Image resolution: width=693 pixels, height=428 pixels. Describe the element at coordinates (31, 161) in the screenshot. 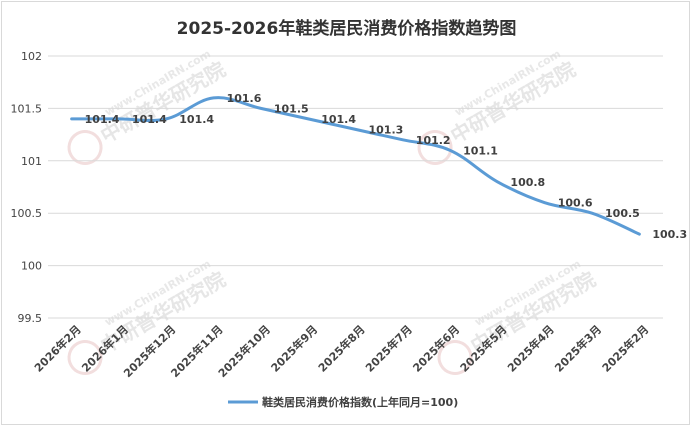

I see `y-tick-label: 101` at that location.